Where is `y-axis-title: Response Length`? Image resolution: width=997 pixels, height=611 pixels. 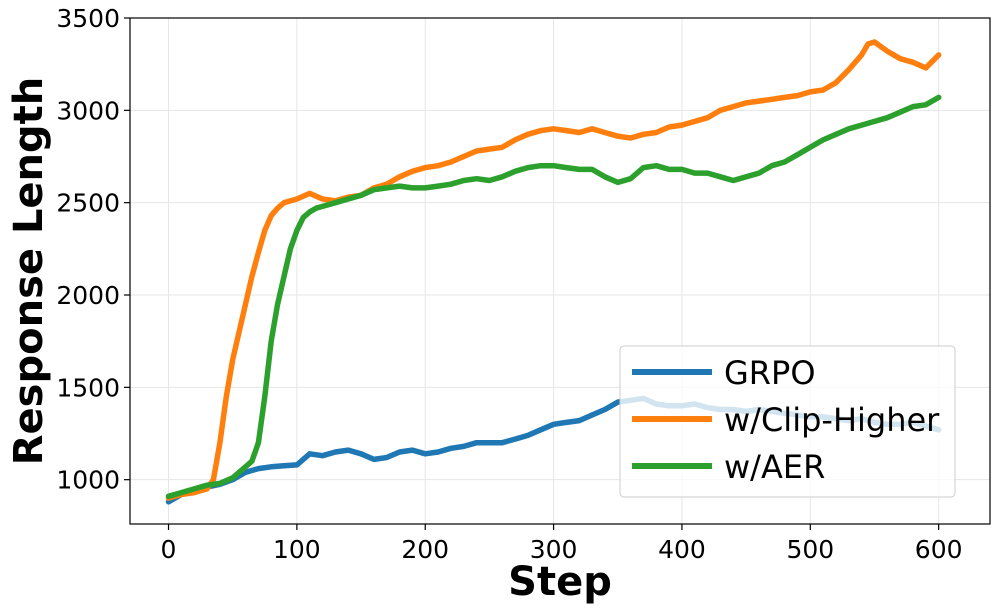 y-axis-title: Response Length is located at coordinates (29, 271).